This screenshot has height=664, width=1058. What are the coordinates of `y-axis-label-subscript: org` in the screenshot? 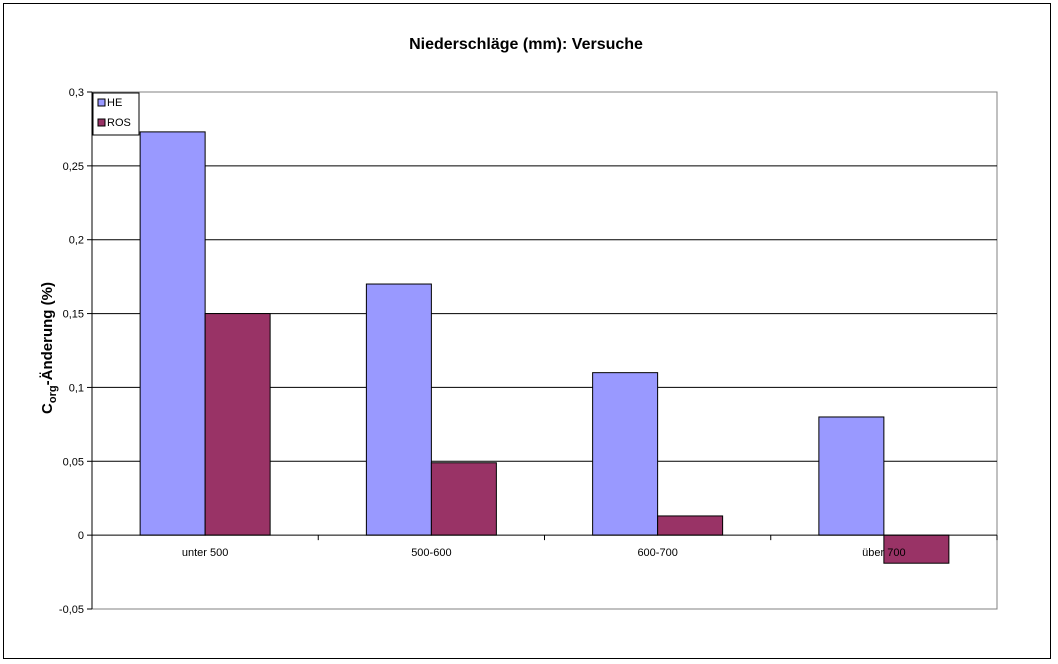 It's located at (53, 394).